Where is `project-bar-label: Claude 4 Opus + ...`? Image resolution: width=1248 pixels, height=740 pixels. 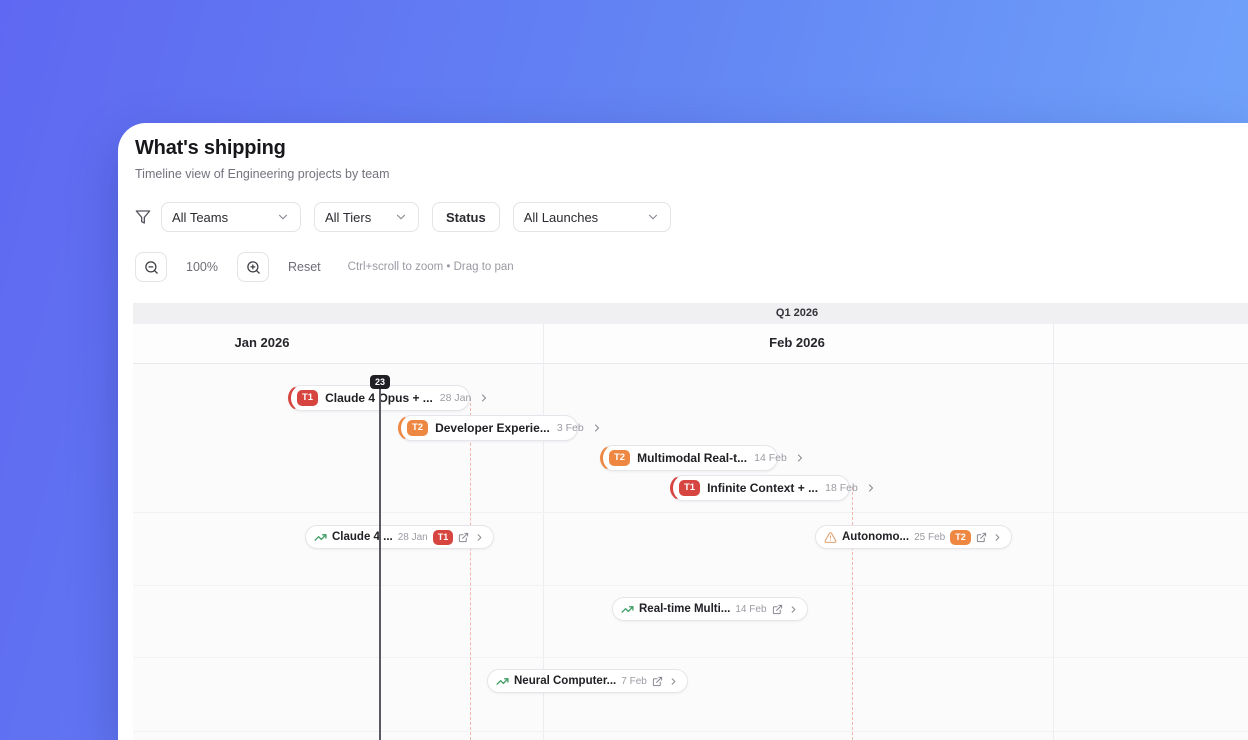 project-bar-label: Claude 4 Opus + ... is located at coordinates (379, 398).